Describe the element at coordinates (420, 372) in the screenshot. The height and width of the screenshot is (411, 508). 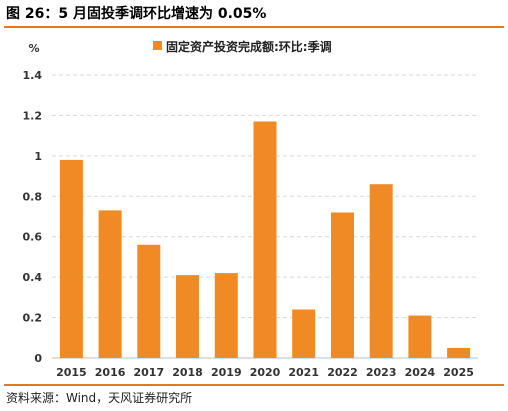
I see `x-tick-label: 2024` at that location.